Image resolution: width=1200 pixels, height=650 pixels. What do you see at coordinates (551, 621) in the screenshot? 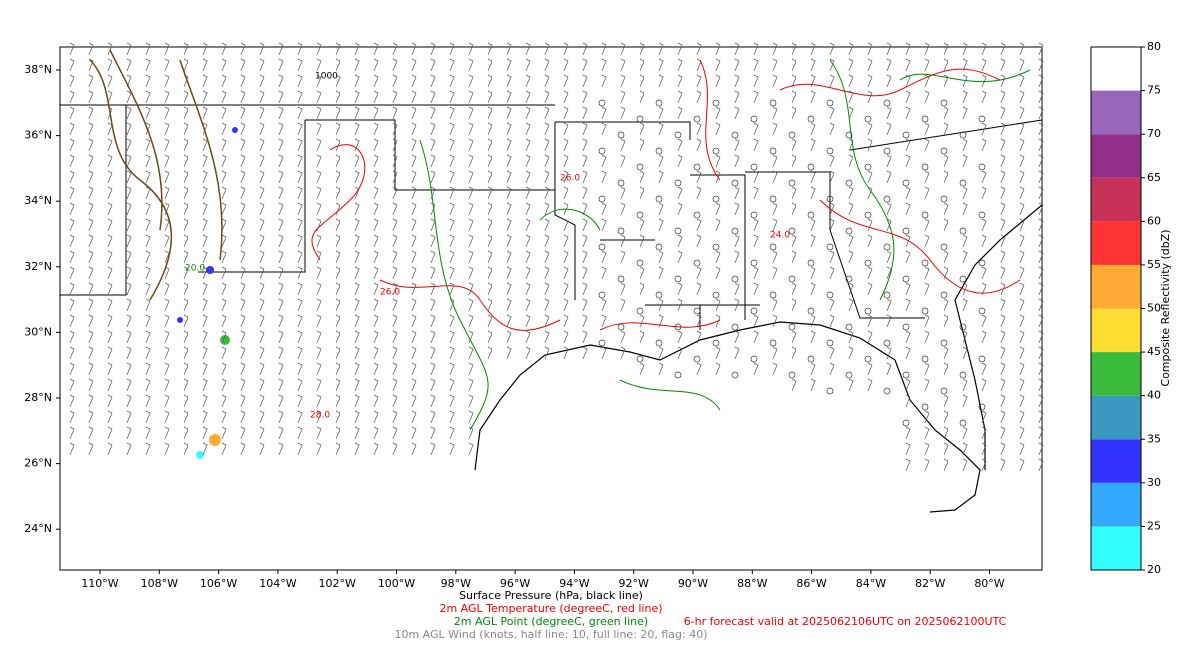
I see `caption-dewpoint: 2m AGL Point (degreeC, green line)` at bounding box center [551, 621].